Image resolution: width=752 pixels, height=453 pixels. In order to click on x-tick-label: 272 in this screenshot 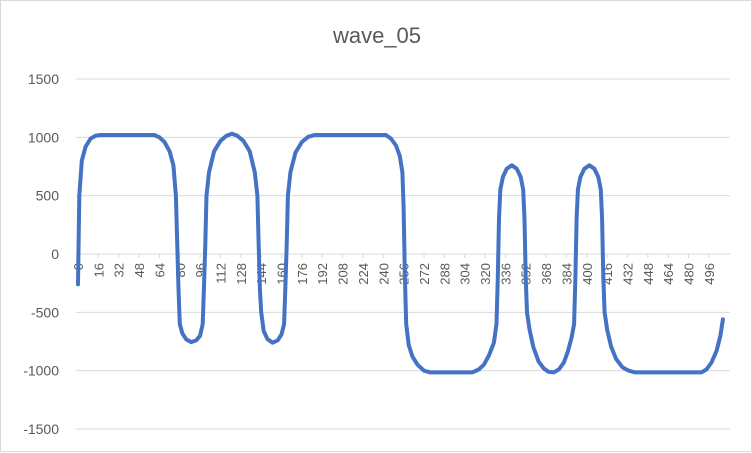, I will do `click(424, 274)`.